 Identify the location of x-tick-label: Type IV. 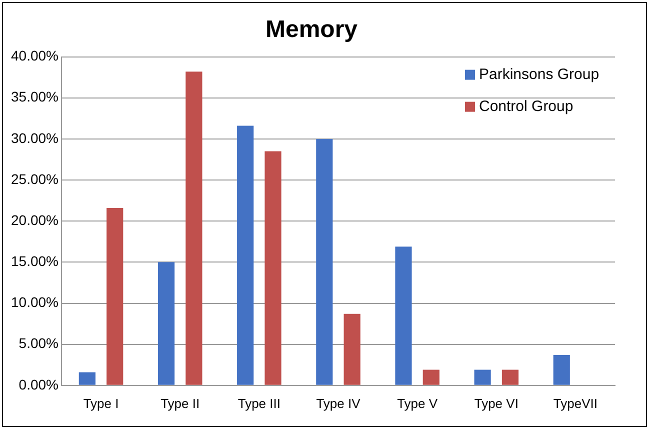
(338, 403).